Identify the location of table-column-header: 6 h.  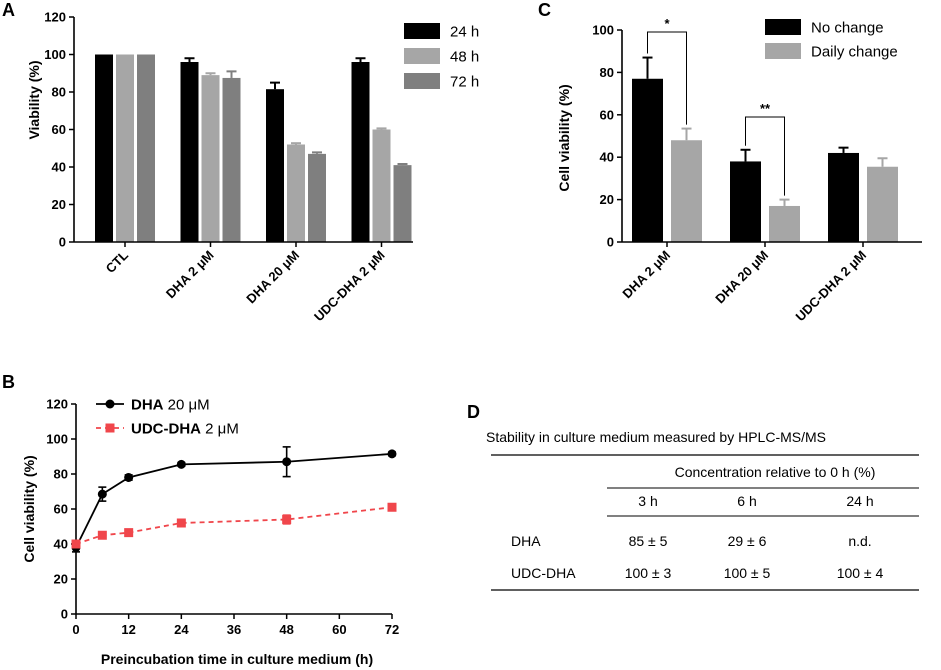
(746, 501).